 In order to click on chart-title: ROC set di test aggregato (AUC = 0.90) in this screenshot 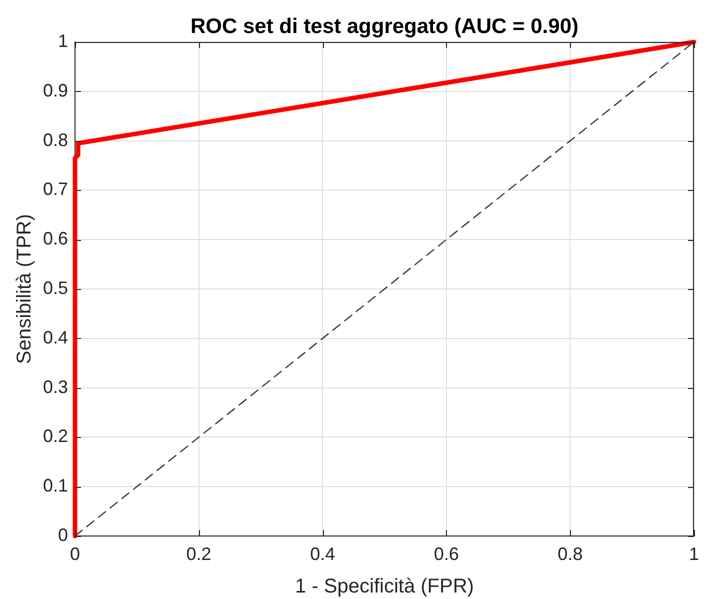, I will do `click(384, 26)`.